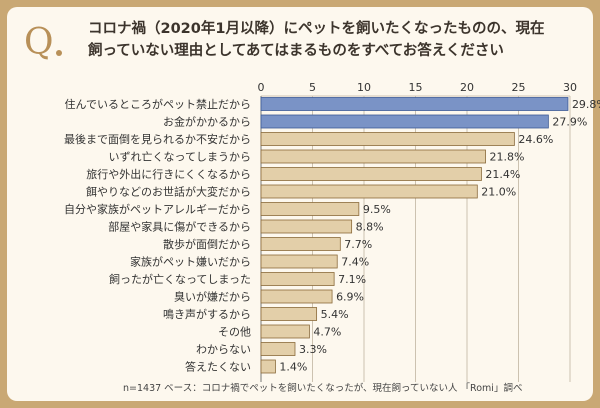 The width and height of the screenshot is (600, 408). I want to click on data-label: 21.0%, so click(498, 192).